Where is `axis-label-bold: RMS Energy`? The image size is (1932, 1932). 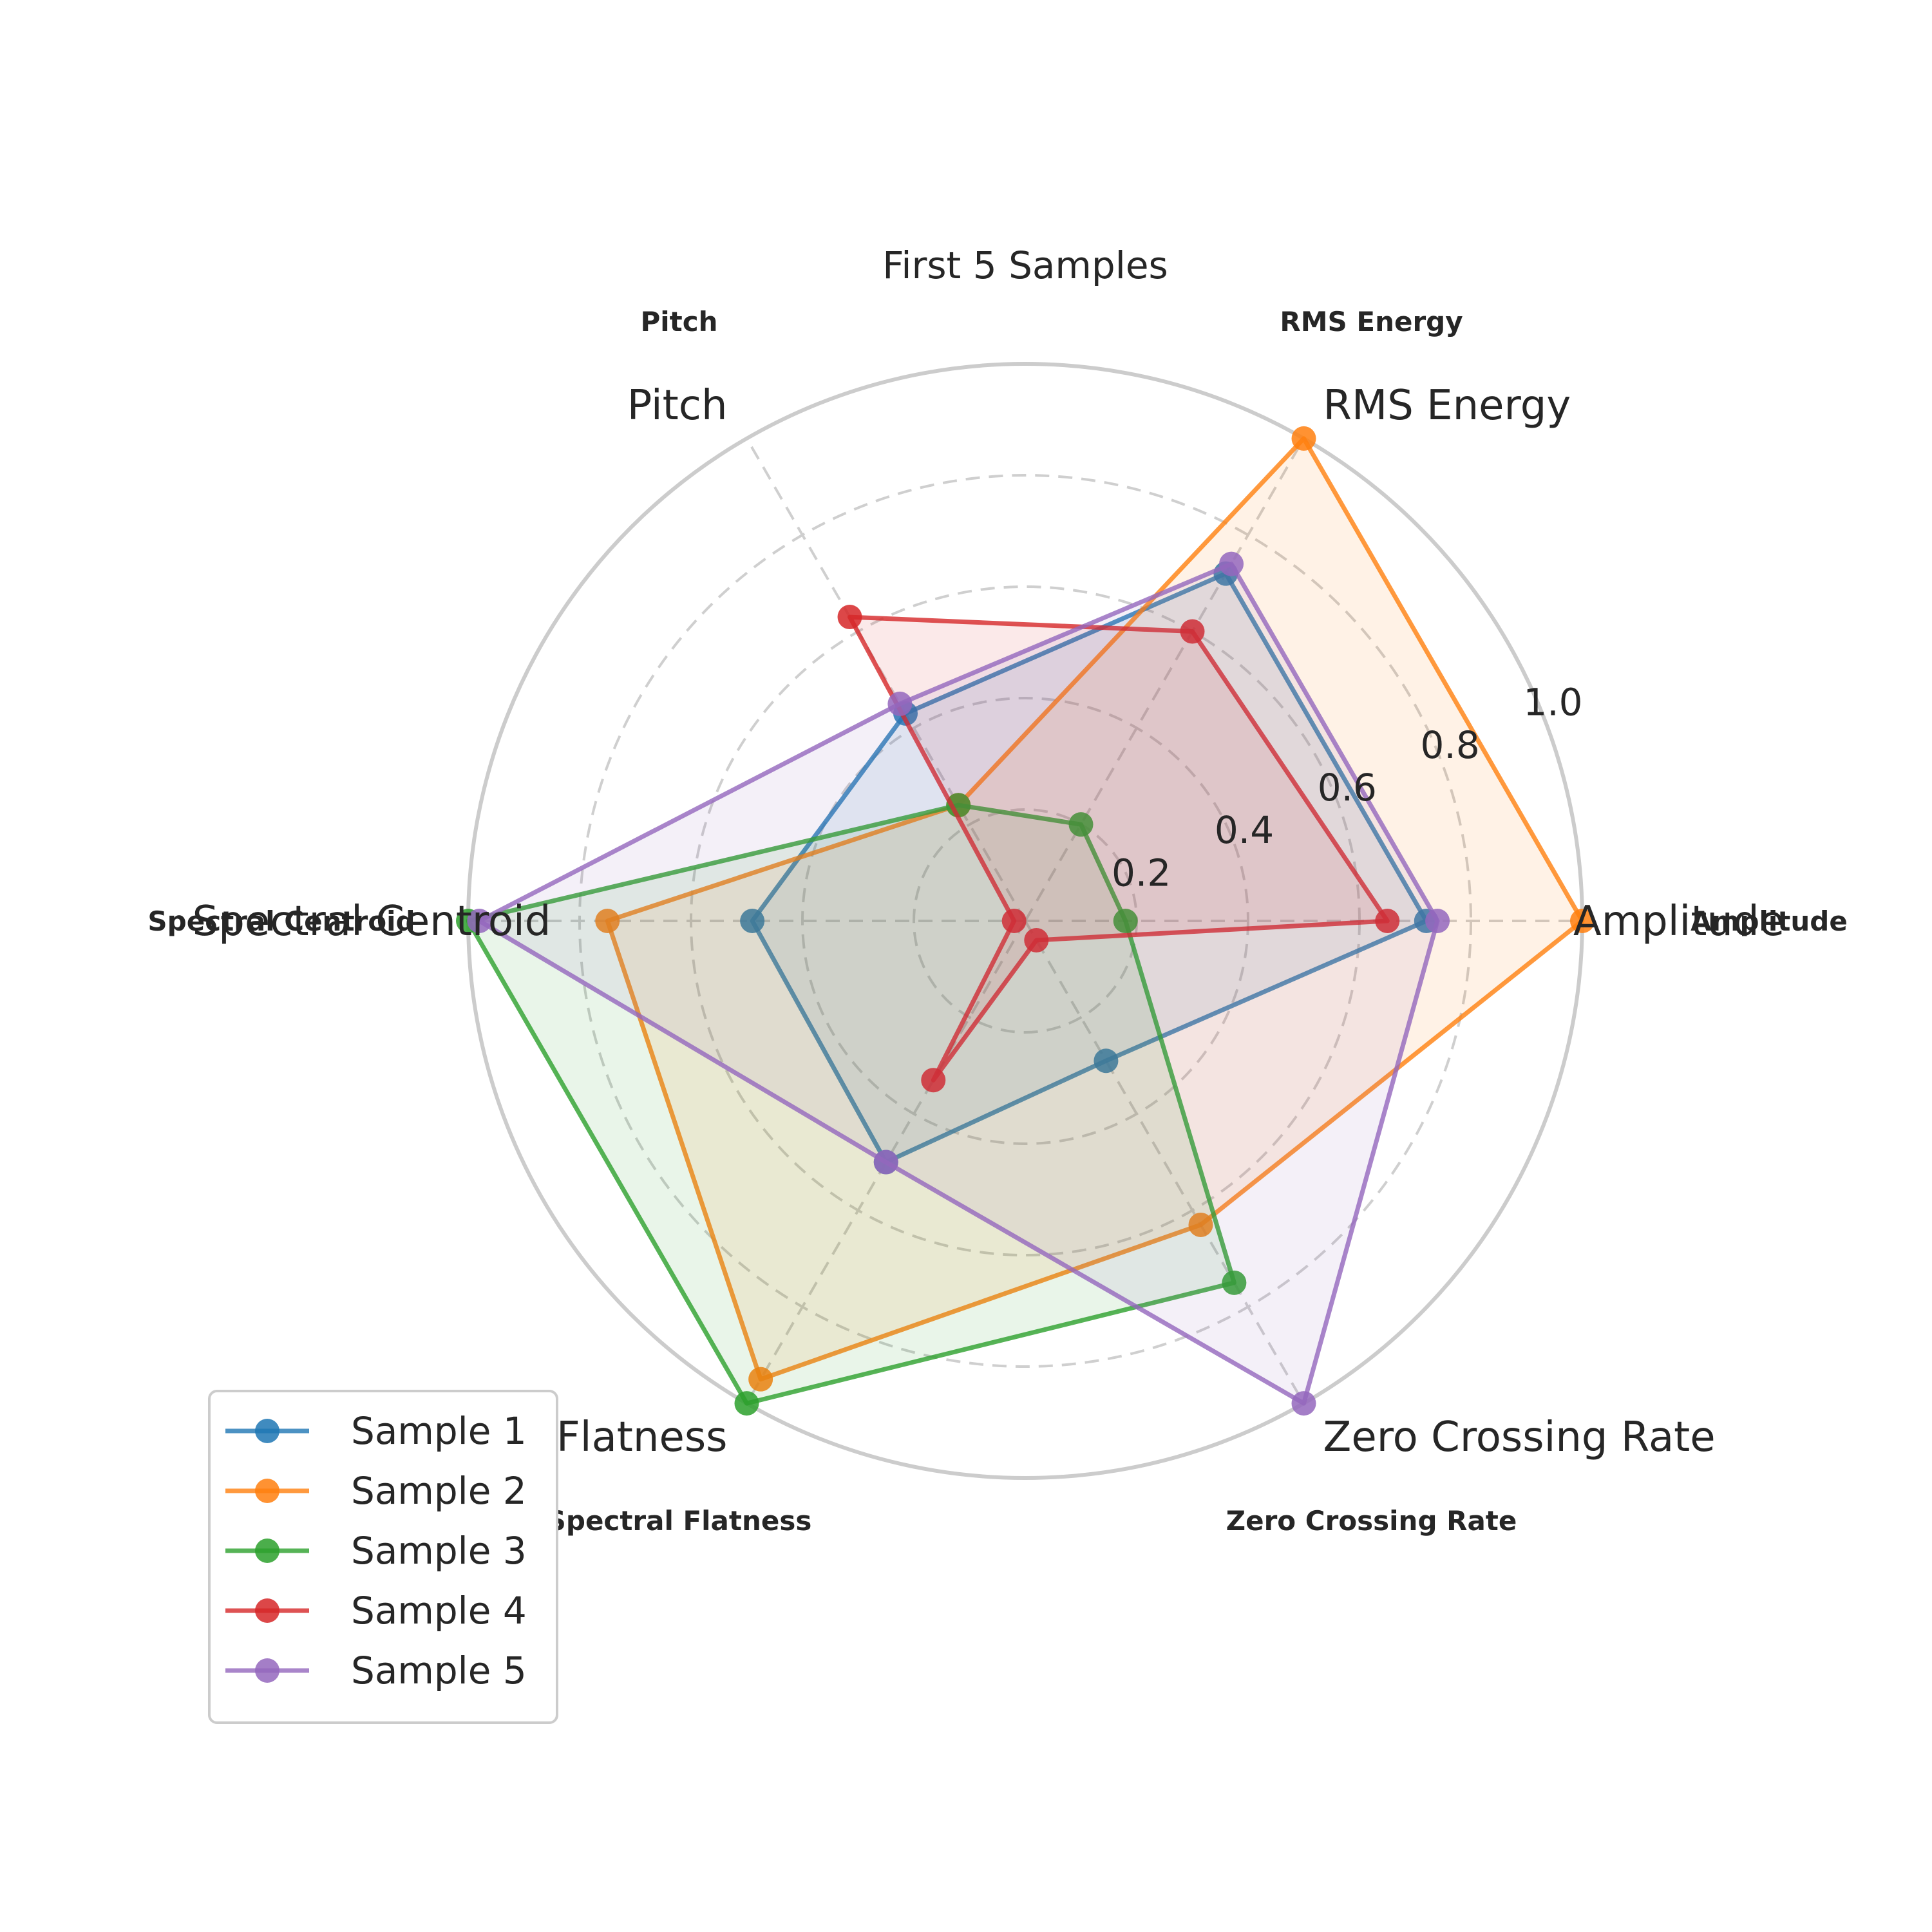
axis-label-bold: RMS Energy is located at coordinates (1372, 321).